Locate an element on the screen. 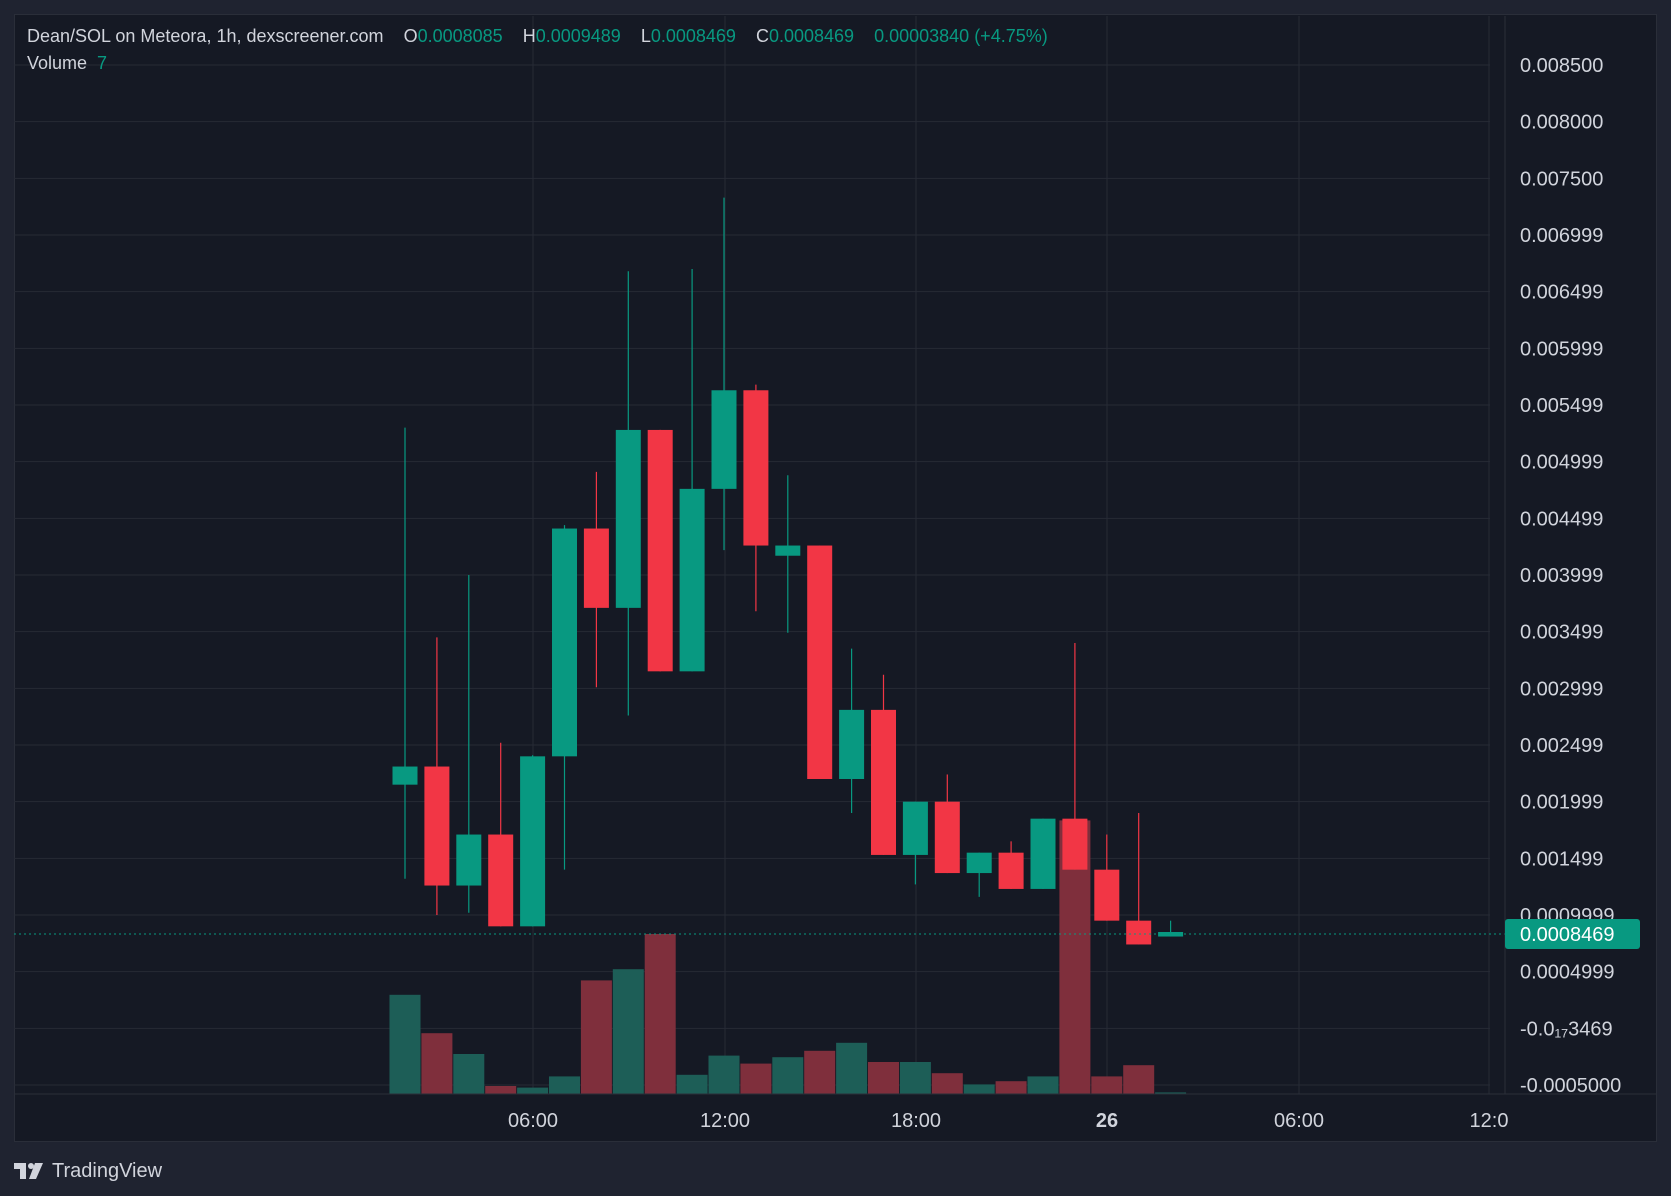 The height and width of the screenshot is (1196, 1671). y-tick-label: 0.006999 is located at coordinates (1561, 236).